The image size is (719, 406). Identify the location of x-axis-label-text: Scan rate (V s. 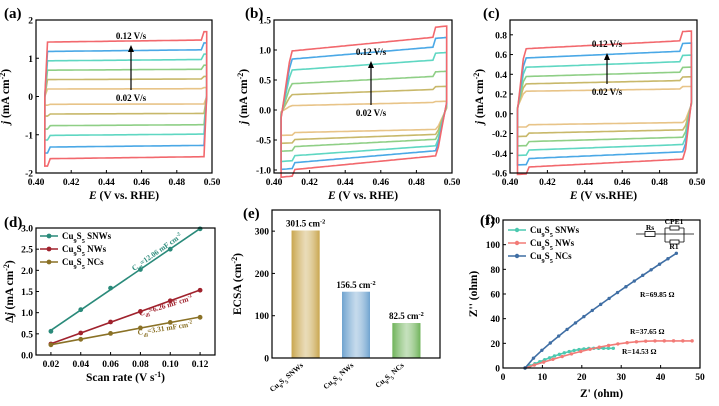
(120, 378).